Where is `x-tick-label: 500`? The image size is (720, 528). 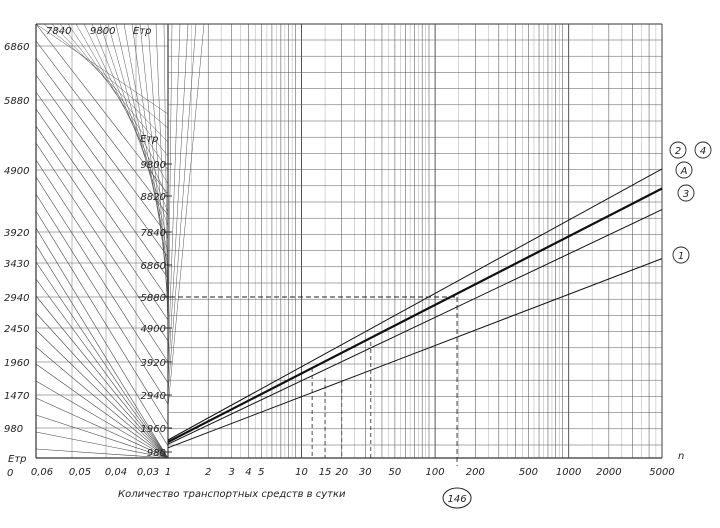 x-tick-label: 500 is located at coordinates (528, 472).